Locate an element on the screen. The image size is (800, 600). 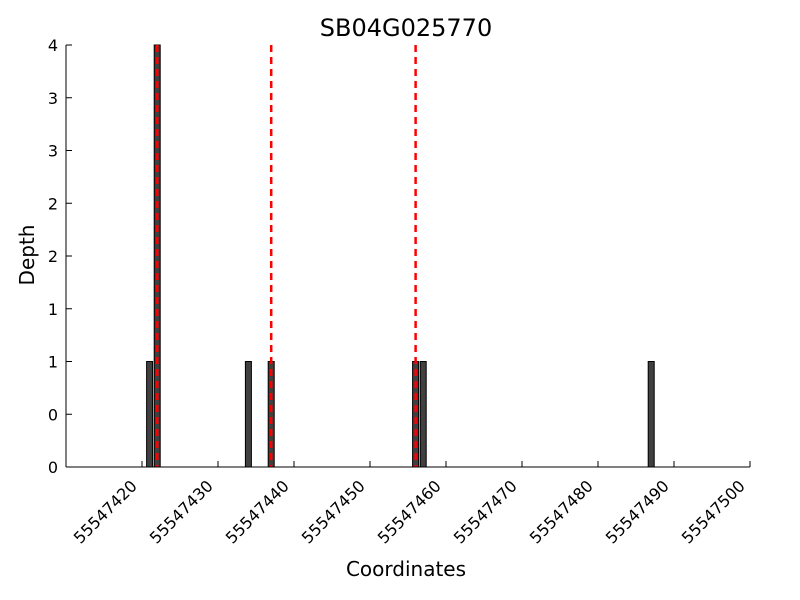
x-tick-label: 55547420 is located at coordinates (105, 511).